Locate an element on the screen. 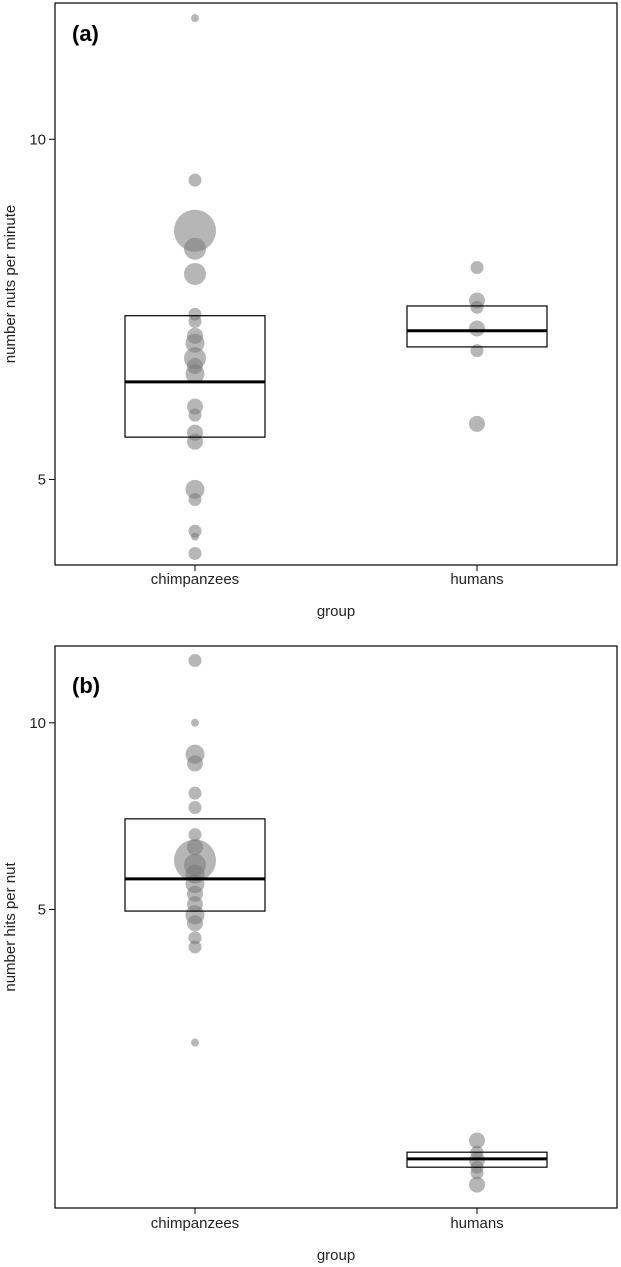  panel-b-x-tick-label-humans: humans is located at coordinates (476, 1223).